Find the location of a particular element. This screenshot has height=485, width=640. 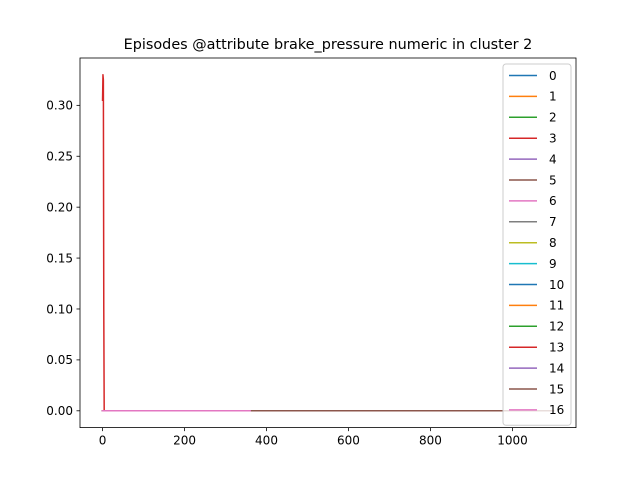

legend-label-3: 3 is located at coordinates (553, 139).